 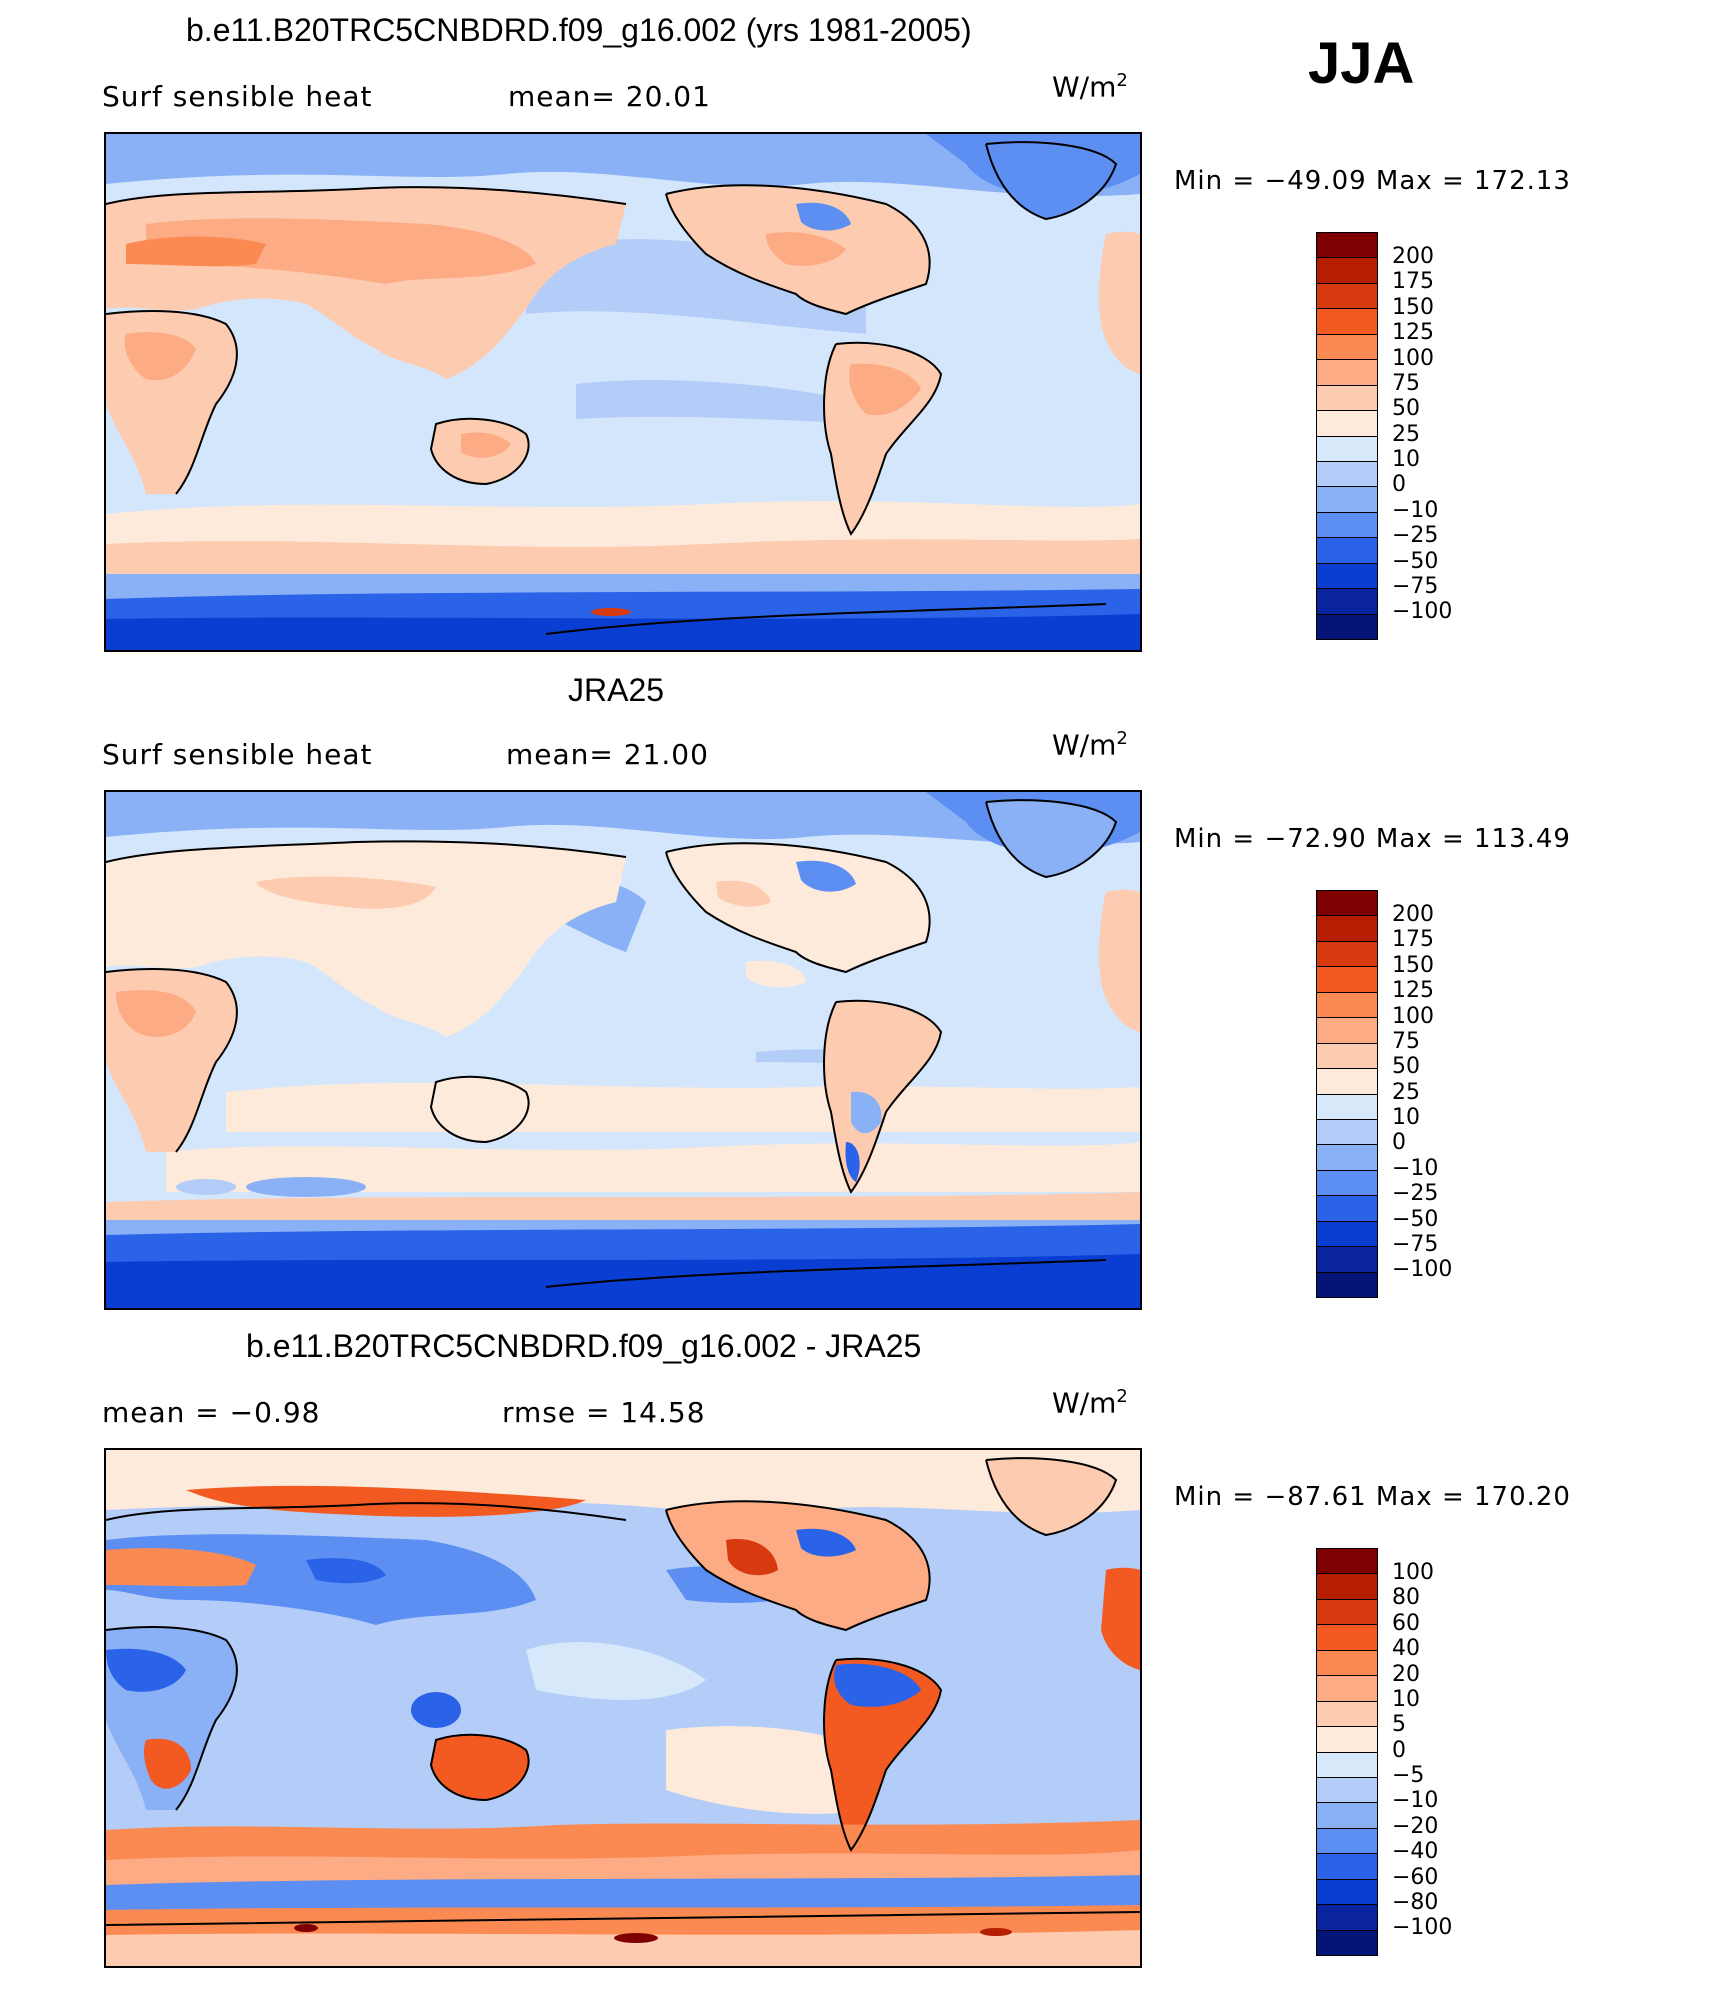 I want to click on colorbar-label: 5, so click(x=1399, y=1725).